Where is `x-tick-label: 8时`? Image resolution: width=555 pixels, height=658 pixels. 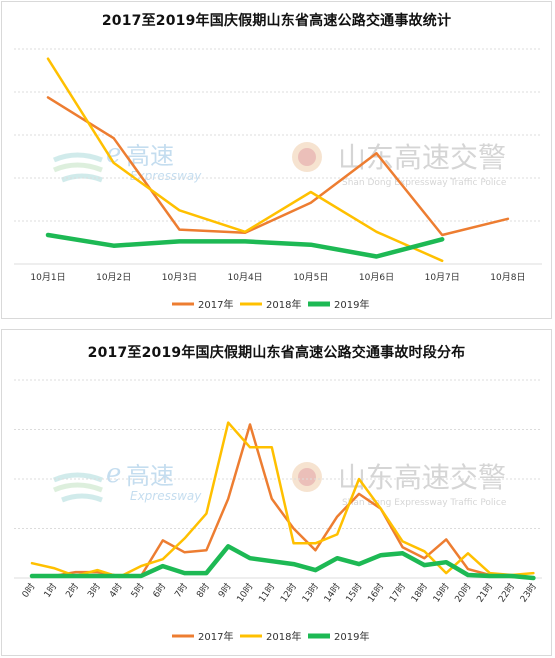 x-tick-label: 8时 is located at coordinates (203, 590).